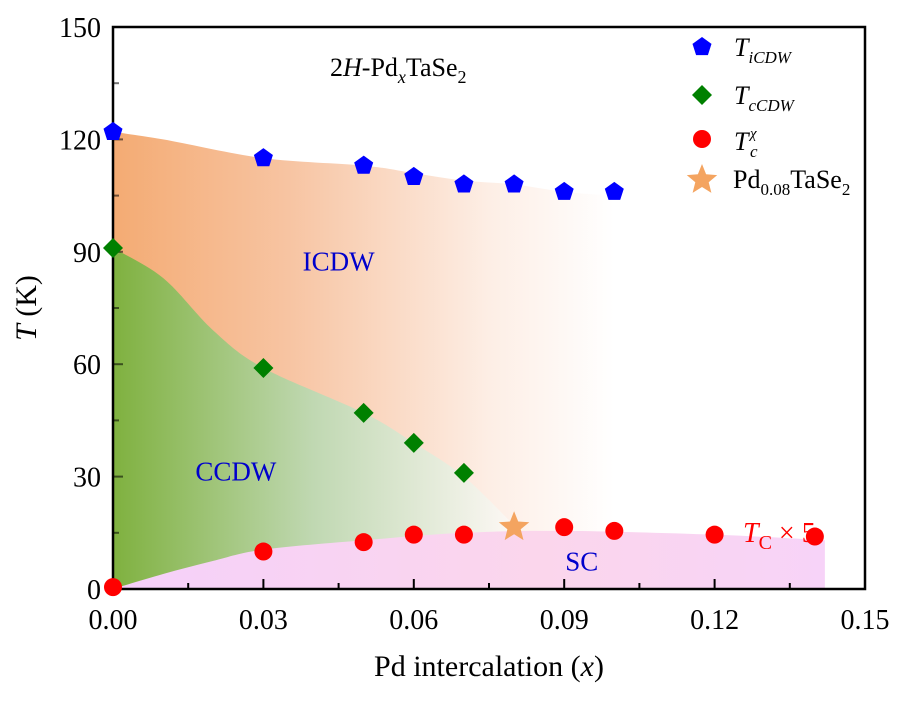 This screenshot has width=908, height=707. I want to click on legend-label-tc-chi: T, so click(742, 141).